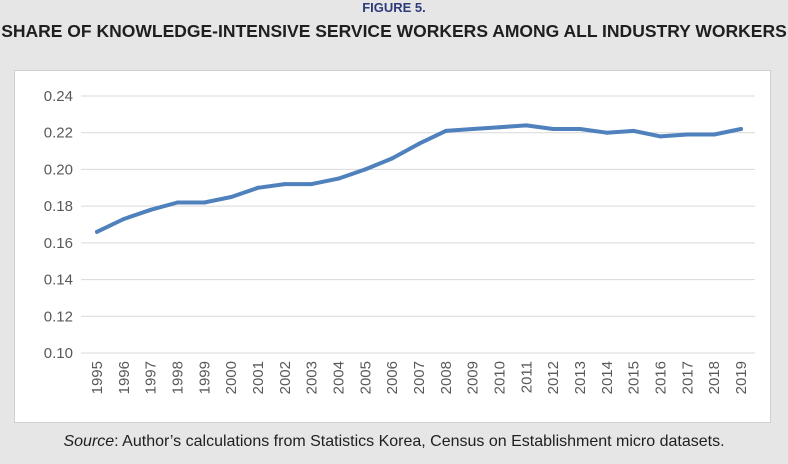  Describe the element at coordinates (580, 377) in the screenshot. I see `x-tick-label: 2013` at that location.